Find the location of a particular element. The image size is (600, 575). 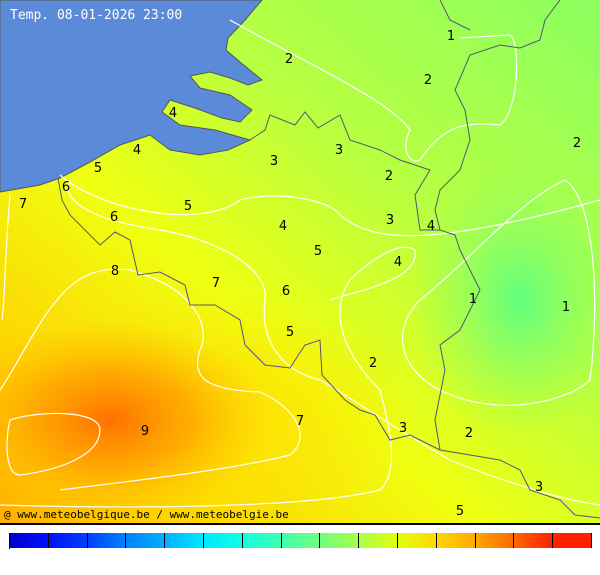

sea is located at coordinates (132, 96).